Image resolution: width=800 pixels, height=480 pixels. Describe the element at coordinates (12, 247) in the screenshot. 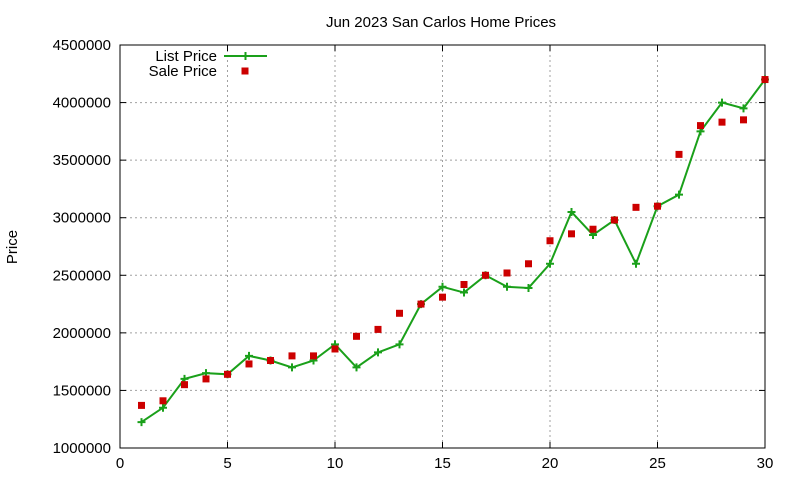

I see `y-axis-label: Price` at that location.